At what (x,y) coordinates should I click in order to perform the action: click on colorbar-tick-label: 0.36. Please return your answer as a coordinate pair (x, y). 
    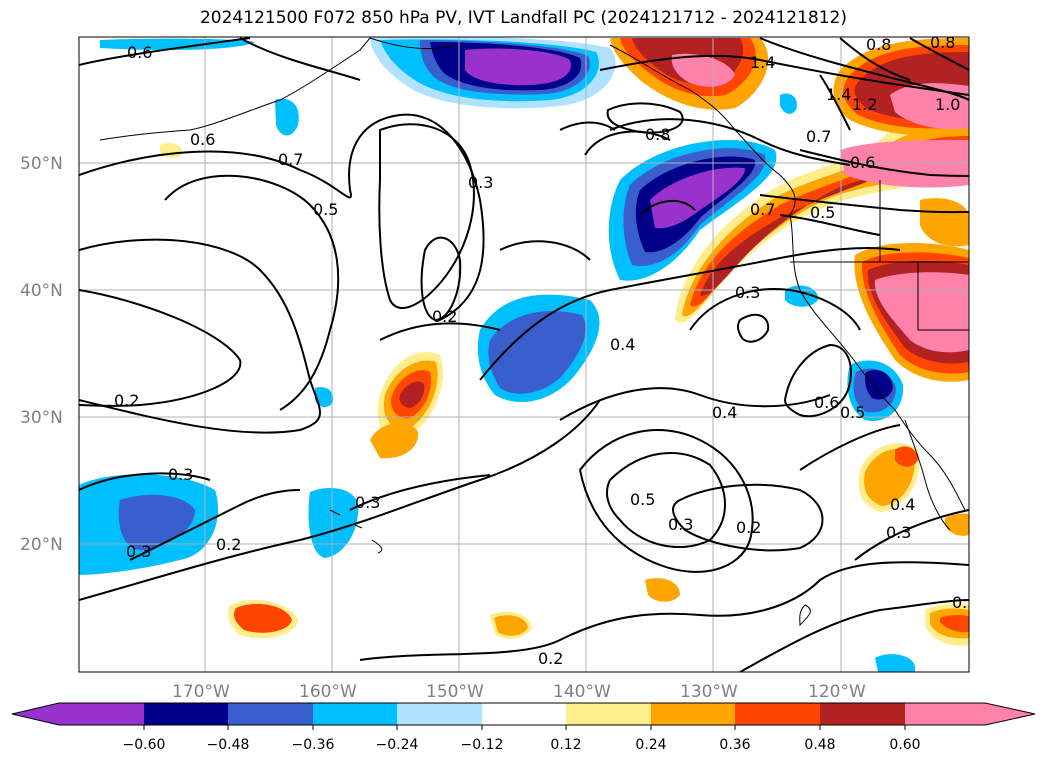
    Looking at the image, I should click on (734, 745).